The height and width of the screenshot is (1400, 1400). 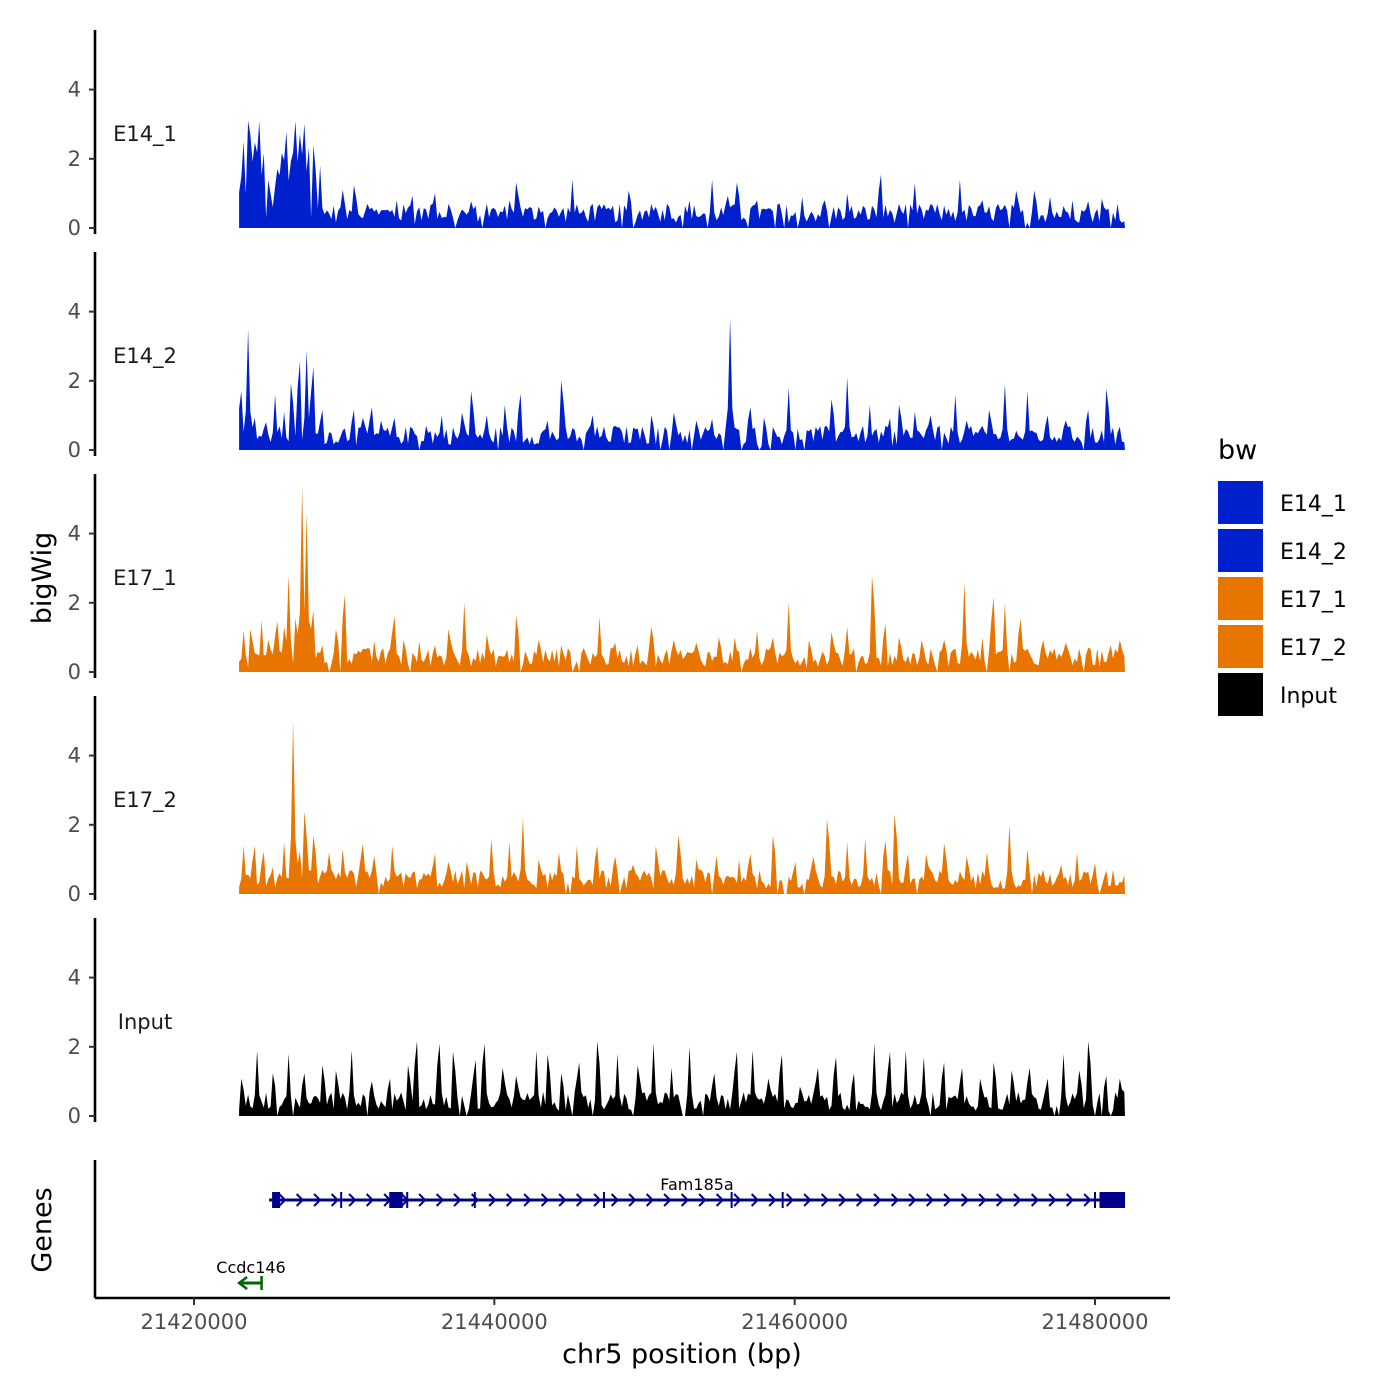 I want to click on track-input: 0 2 4 Input, so click(x=597, y=1023).